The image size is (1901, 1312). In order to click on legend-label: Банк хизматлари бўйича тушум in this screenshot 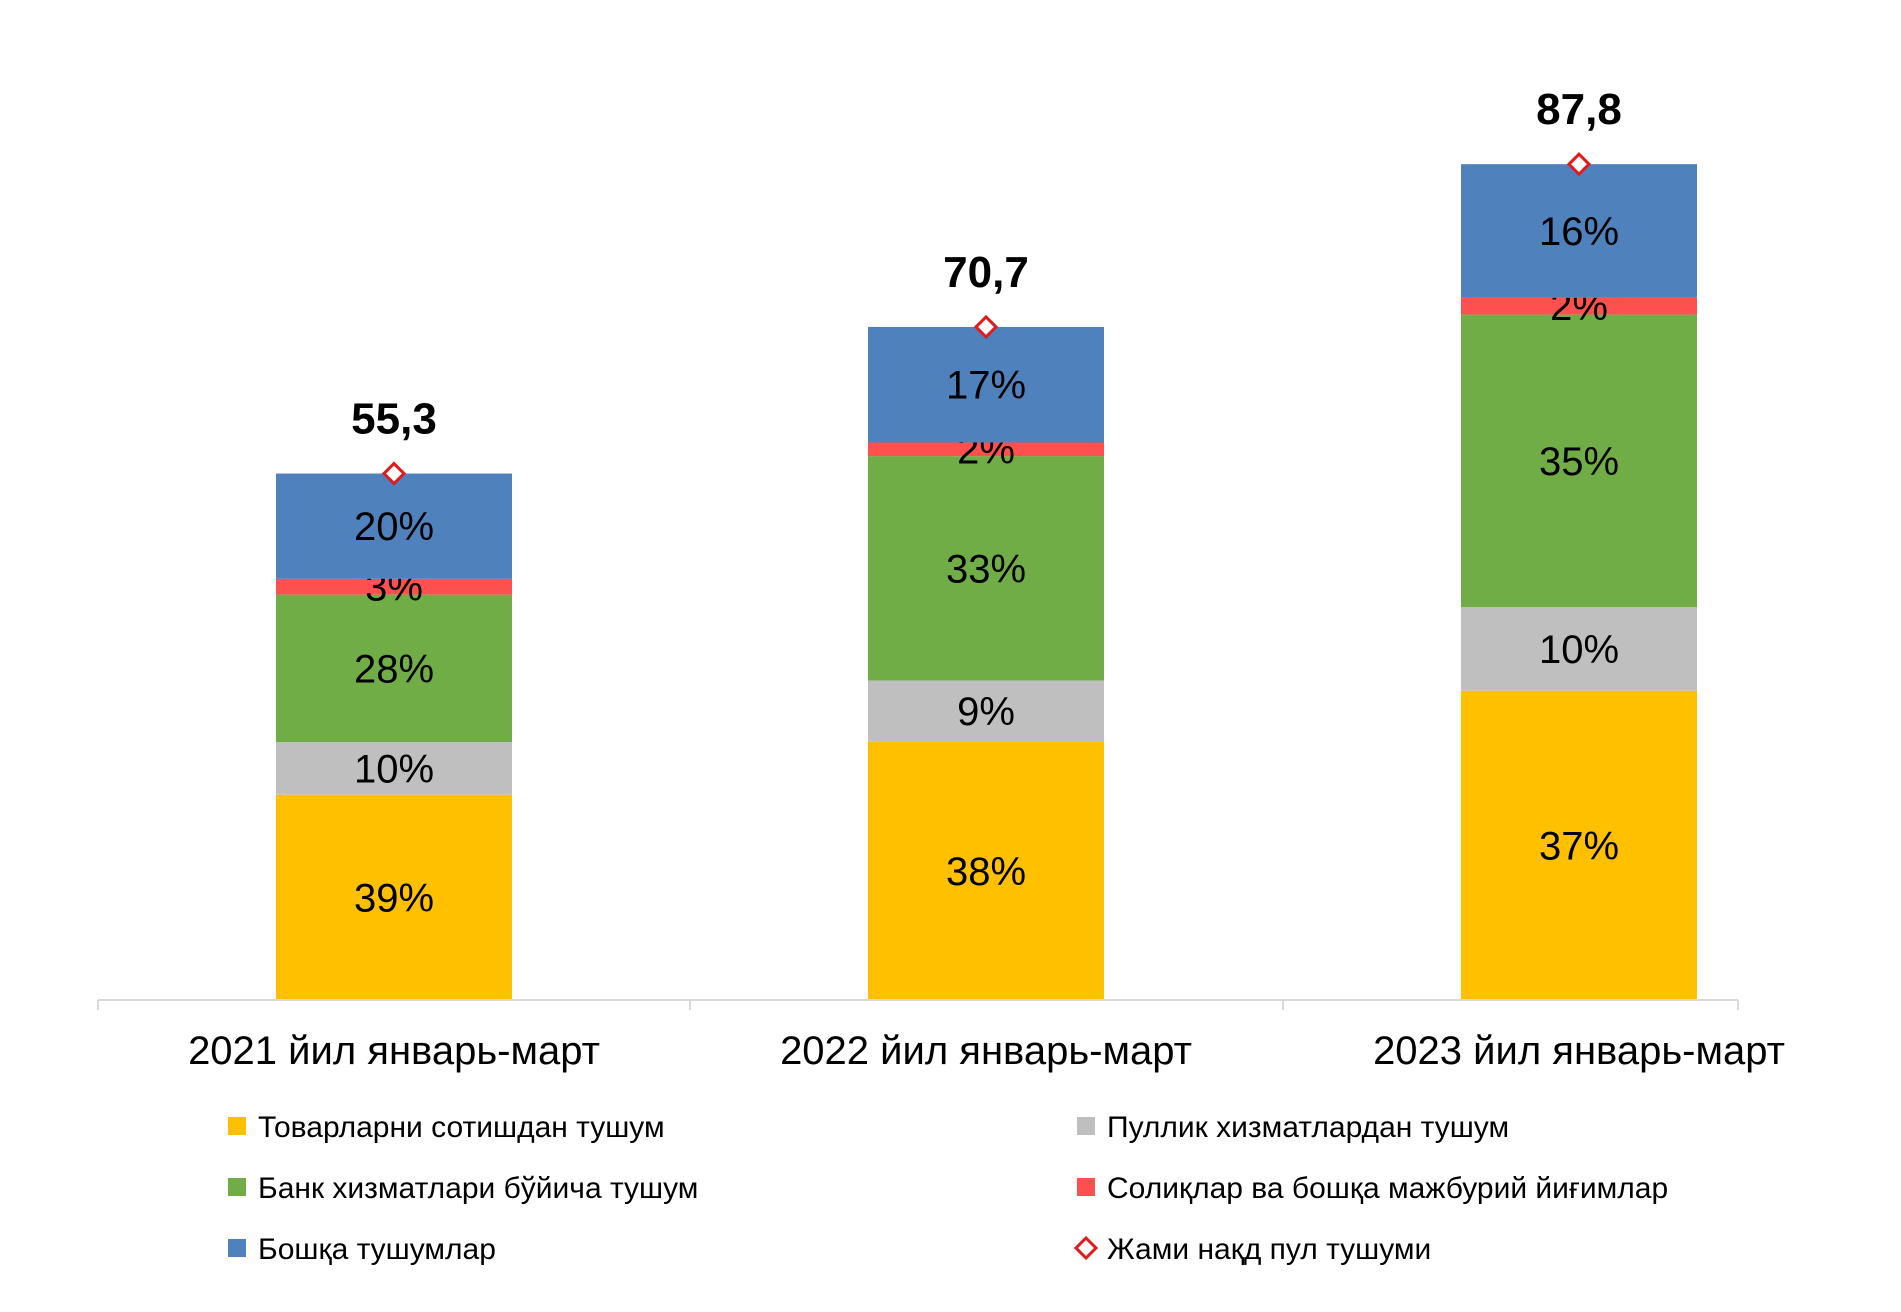, I will do `click(478, 1188)`.